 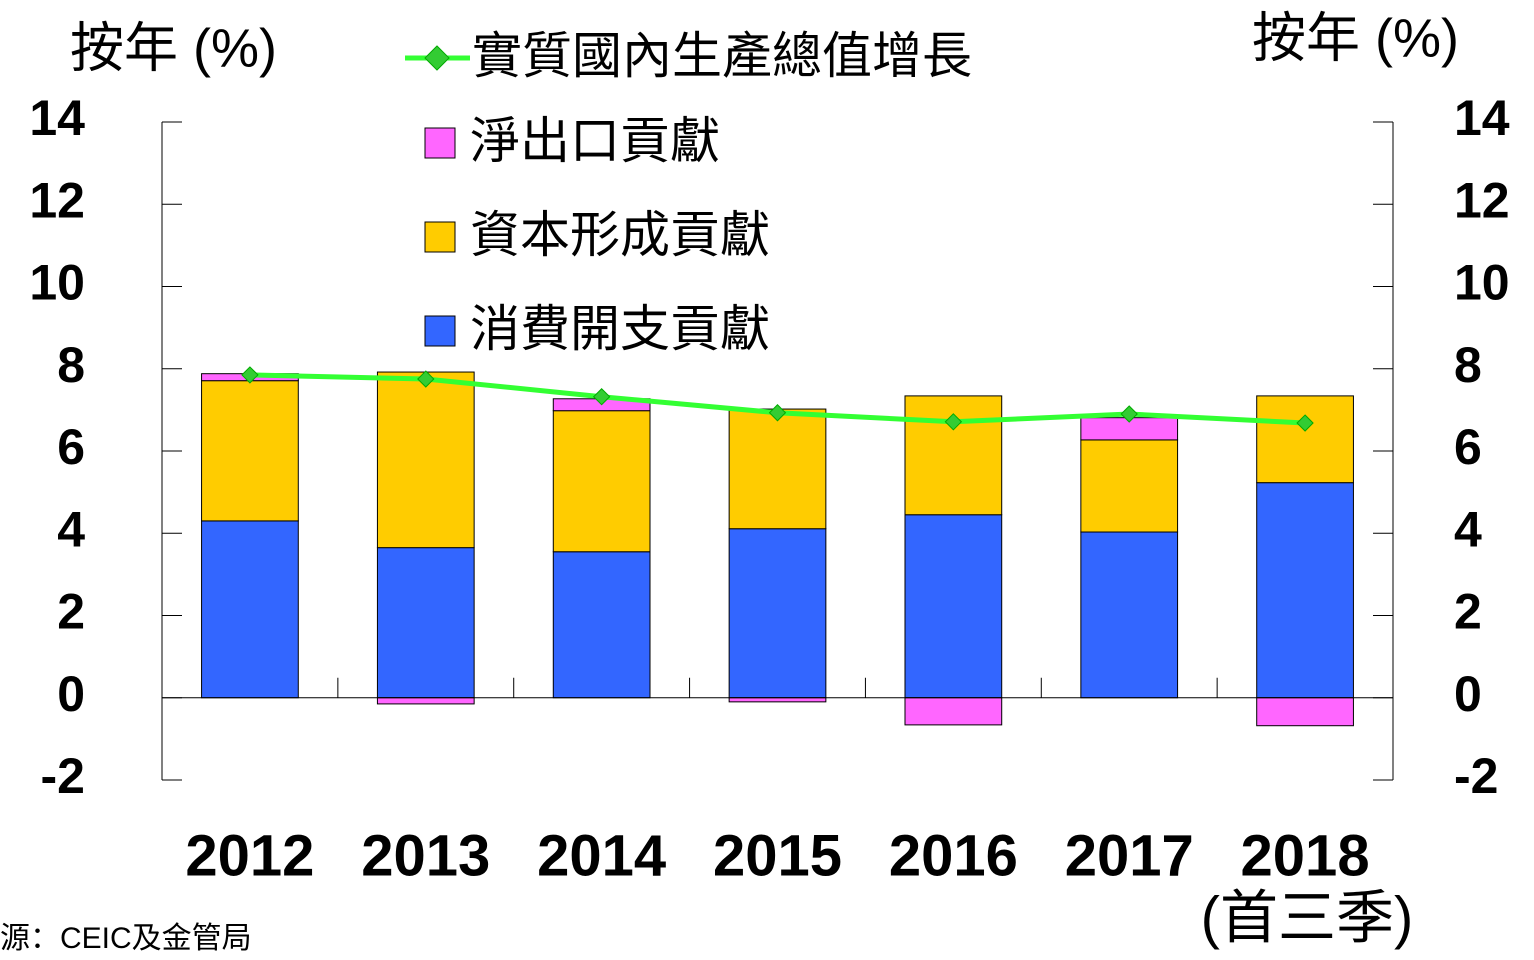 I want to click on y-tick-label: 2, so click(x=71, y=612).